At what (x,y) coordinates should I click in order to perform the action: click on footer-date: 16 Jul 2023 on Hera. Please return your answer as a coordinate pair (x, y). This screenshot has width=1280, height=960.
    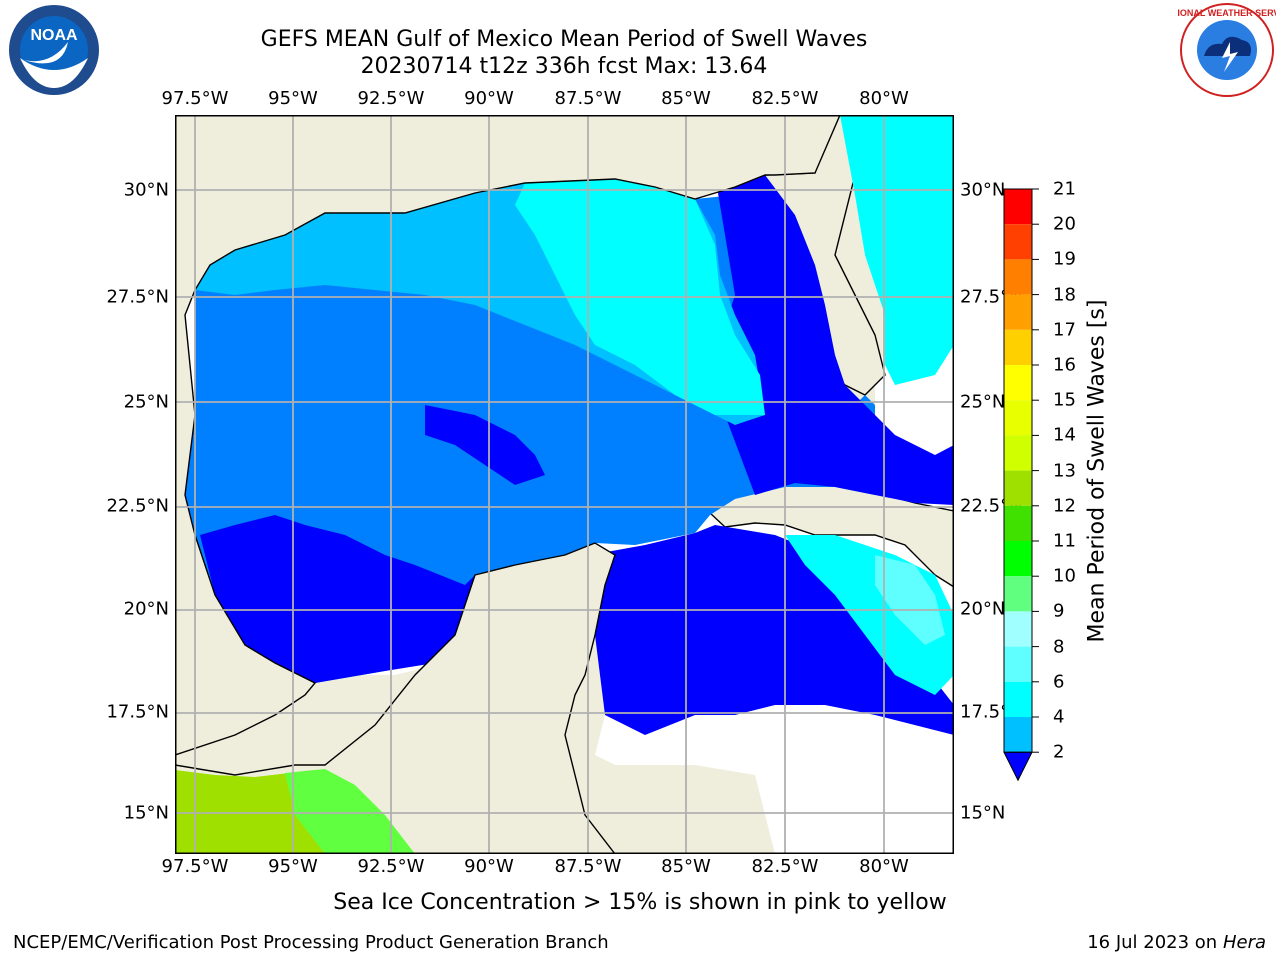
    Looking at the image, I should click on (1176, 942).